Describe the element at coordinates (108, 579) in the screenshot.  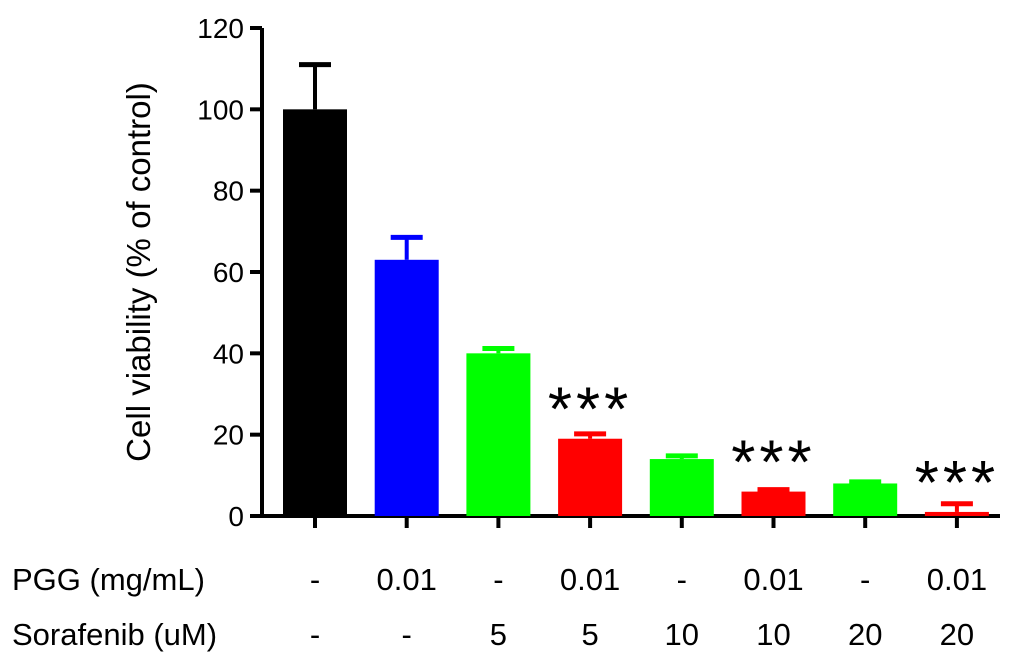
I see `pgg-row-label: PGG (mg/mL)` at that location.